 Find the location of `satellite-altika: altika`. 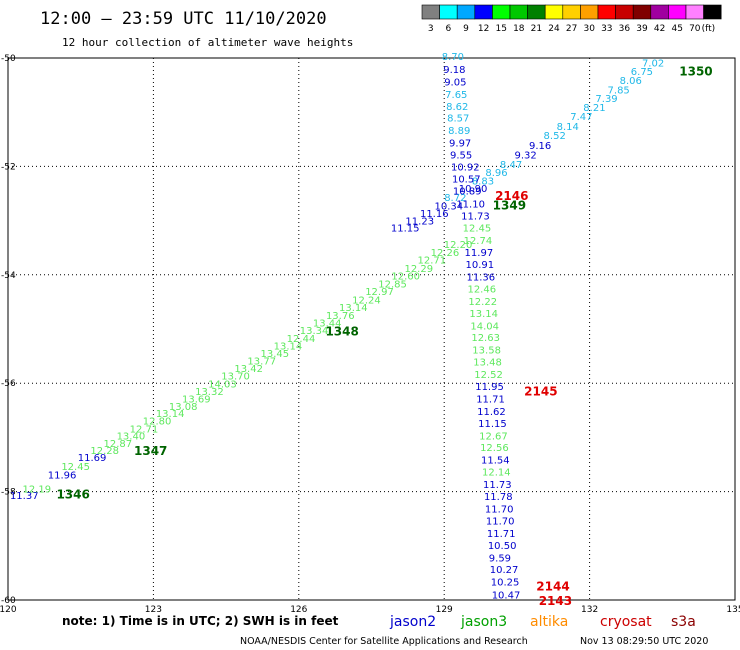

satellite-altika: altika is located at coordinates (549, 622).